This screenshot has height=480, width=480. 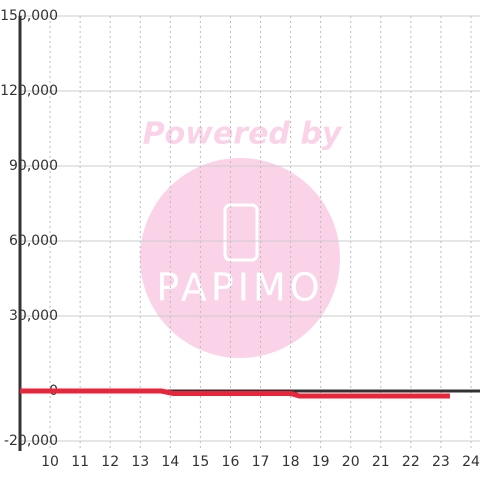 What do you see at coordinates (33, 166) in the screenshot?
I see `y-tick-label: 90,000` at bounding box center [33, 166].